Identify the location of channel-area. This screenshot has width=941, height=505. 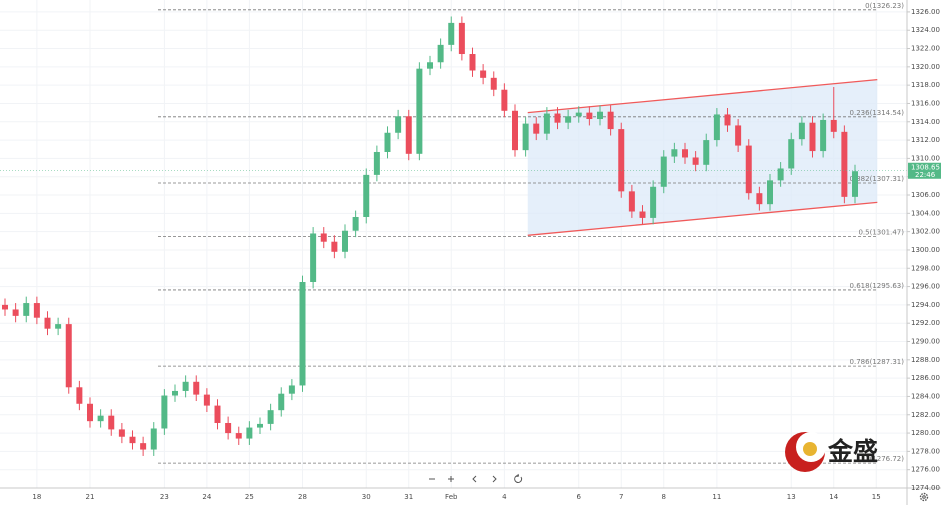
(702, 157).